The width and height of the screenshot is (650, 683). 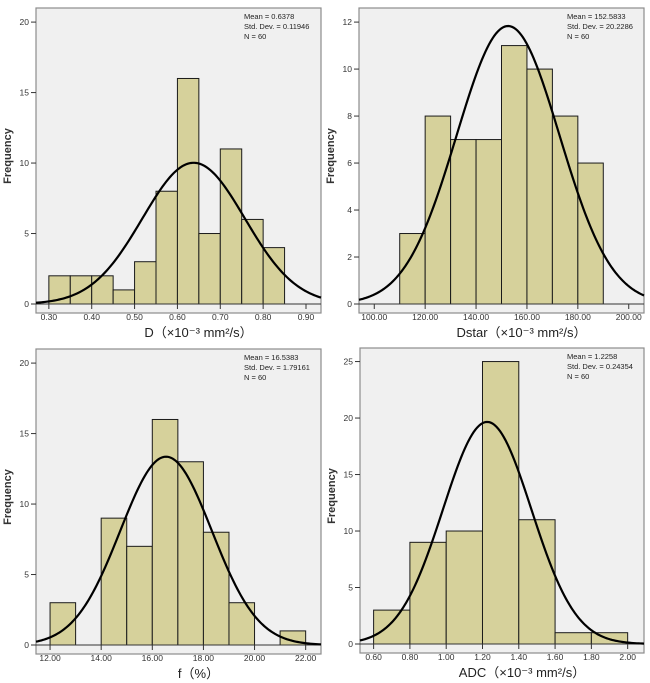 I want to click on x-tick-label: 0.40, so click(x=91, y=317).